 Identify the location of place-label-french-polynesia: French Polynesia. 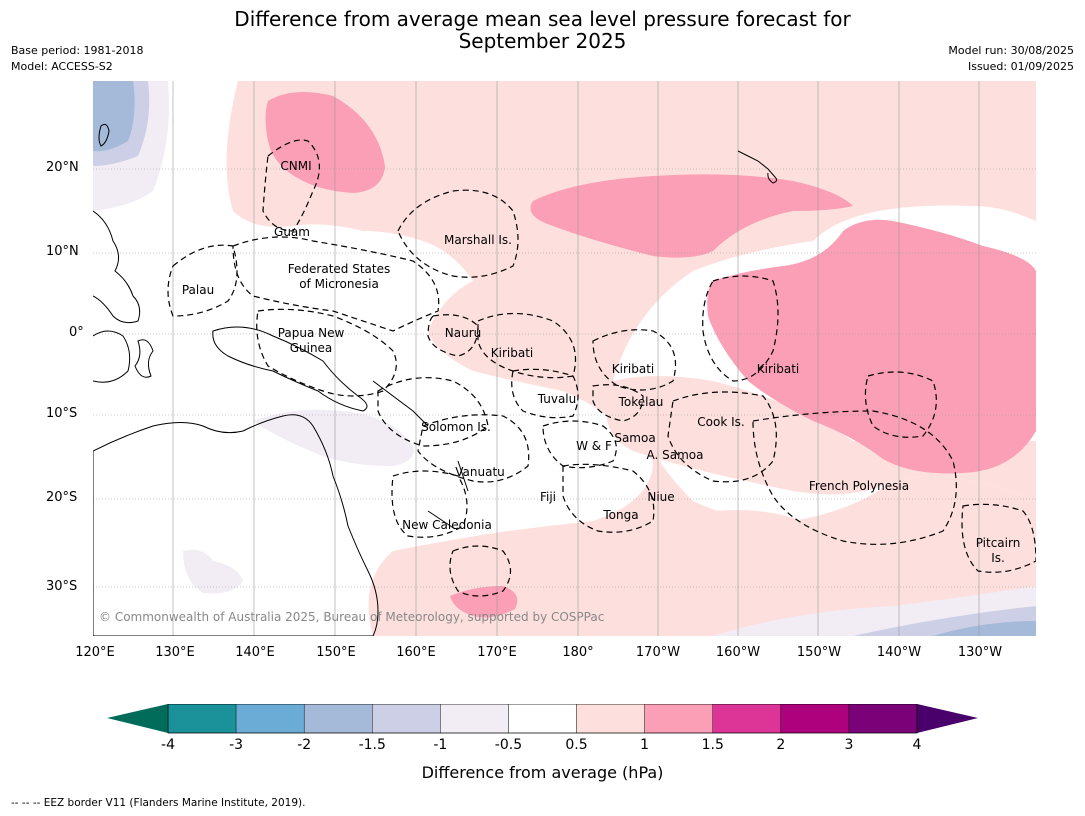
(859, 486).